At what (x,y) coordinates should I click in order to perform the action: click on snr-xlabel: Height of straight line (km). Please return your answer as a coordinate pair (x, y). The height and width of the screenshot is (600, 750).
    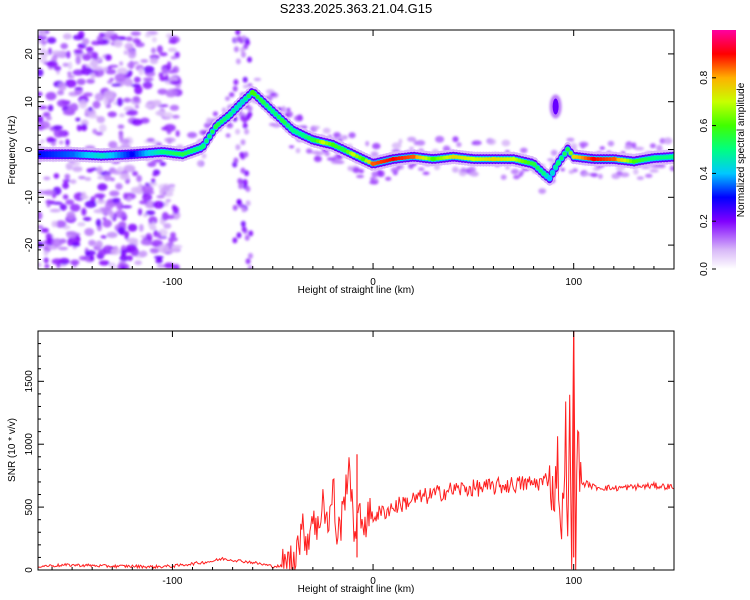
    Looking at the image, I should click on (356, 589).